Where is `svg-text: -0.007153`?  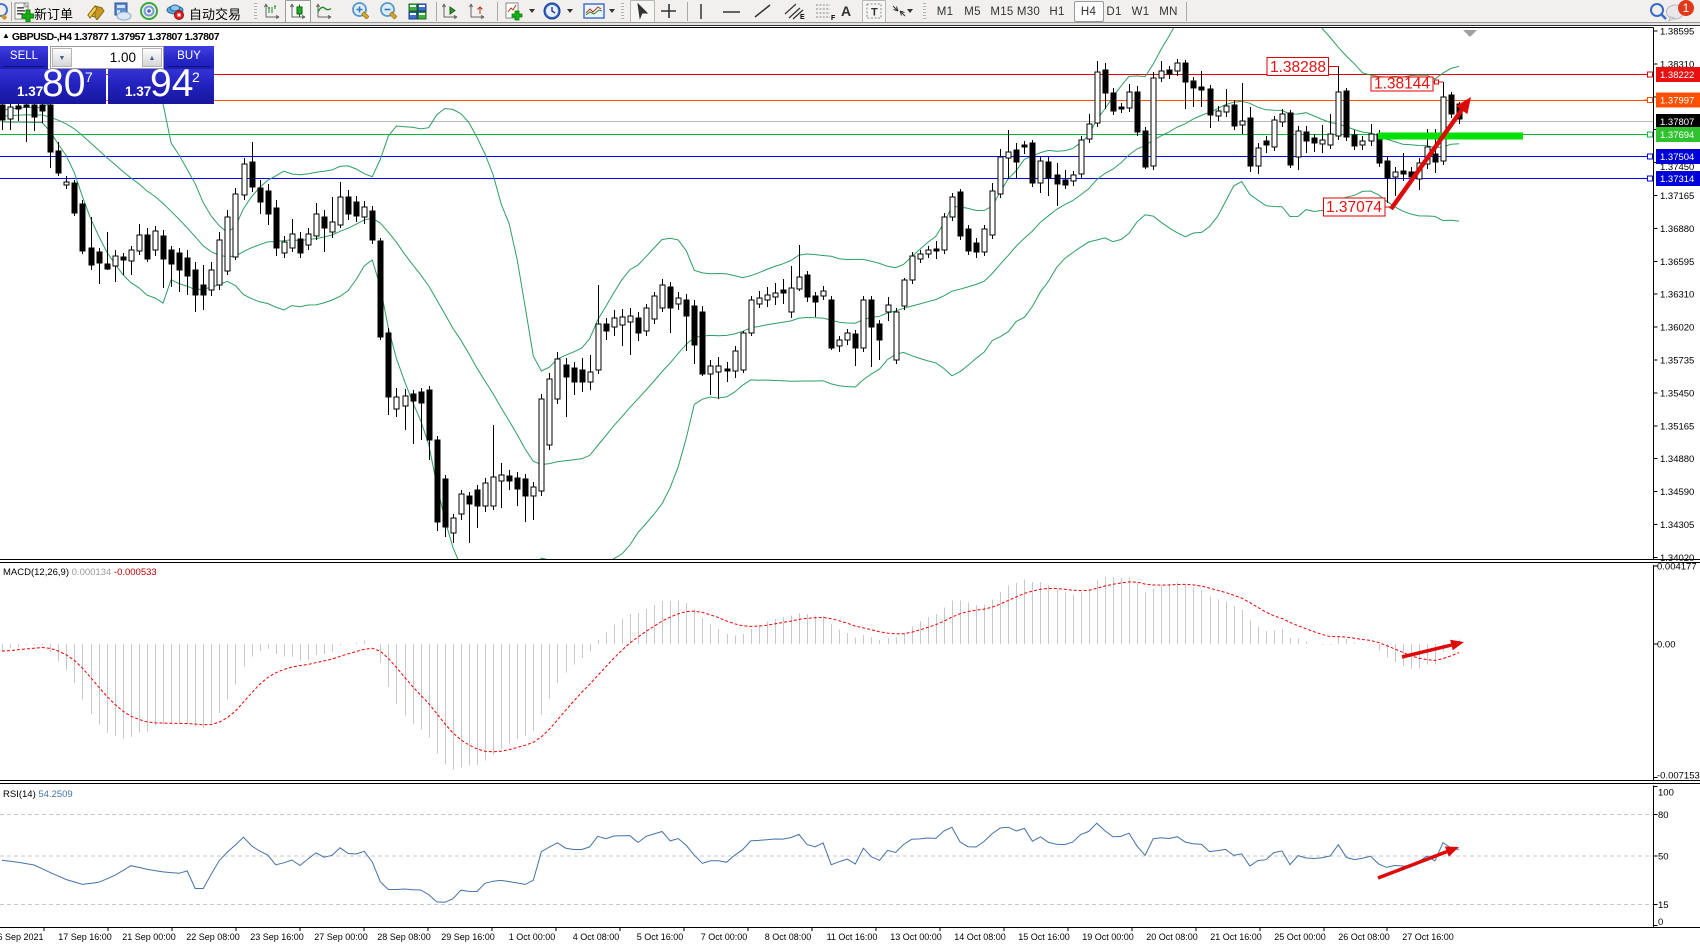 svg-text: -0.007153 is located at coordinates (1678, 776).